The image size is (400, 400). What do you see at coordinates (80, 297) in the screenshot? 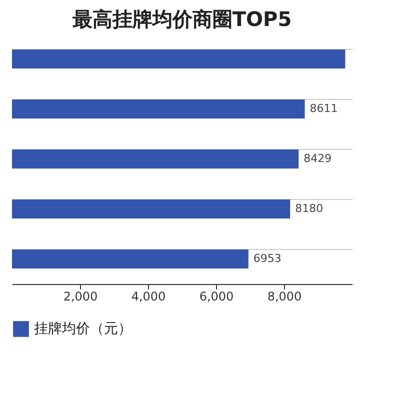
I see `x-tick-label: 2,000` at bounding box center [80, 297].